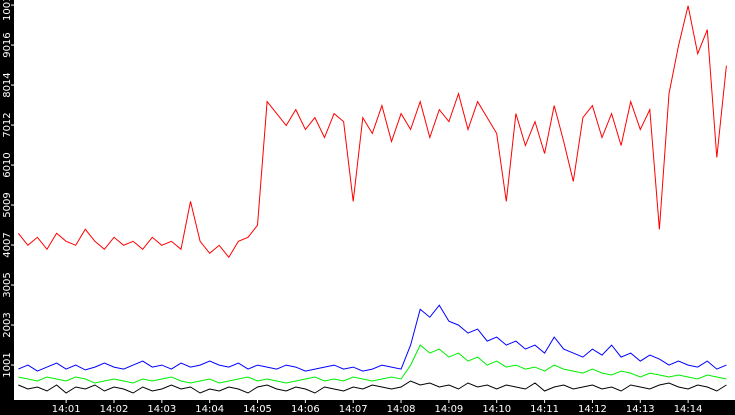 The width and height of the screenshot is (735, 415). What do you see at coordinates (640, 409) in the screenshot?
I see `x-tick-label: 14:13` at bounding box center [640, 409].